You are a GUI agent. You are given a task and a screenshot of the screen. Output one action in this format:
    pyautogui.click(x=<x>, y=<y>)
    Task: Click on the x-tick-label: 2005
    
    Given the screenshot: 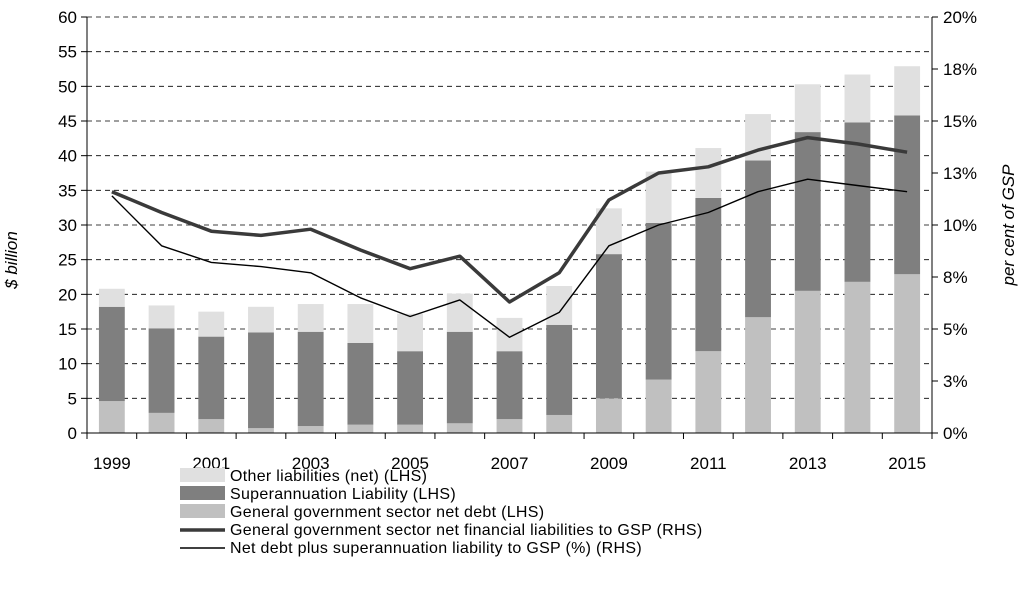 What is the action you would take?
    pyautogui.click(x=410, y=463)
    